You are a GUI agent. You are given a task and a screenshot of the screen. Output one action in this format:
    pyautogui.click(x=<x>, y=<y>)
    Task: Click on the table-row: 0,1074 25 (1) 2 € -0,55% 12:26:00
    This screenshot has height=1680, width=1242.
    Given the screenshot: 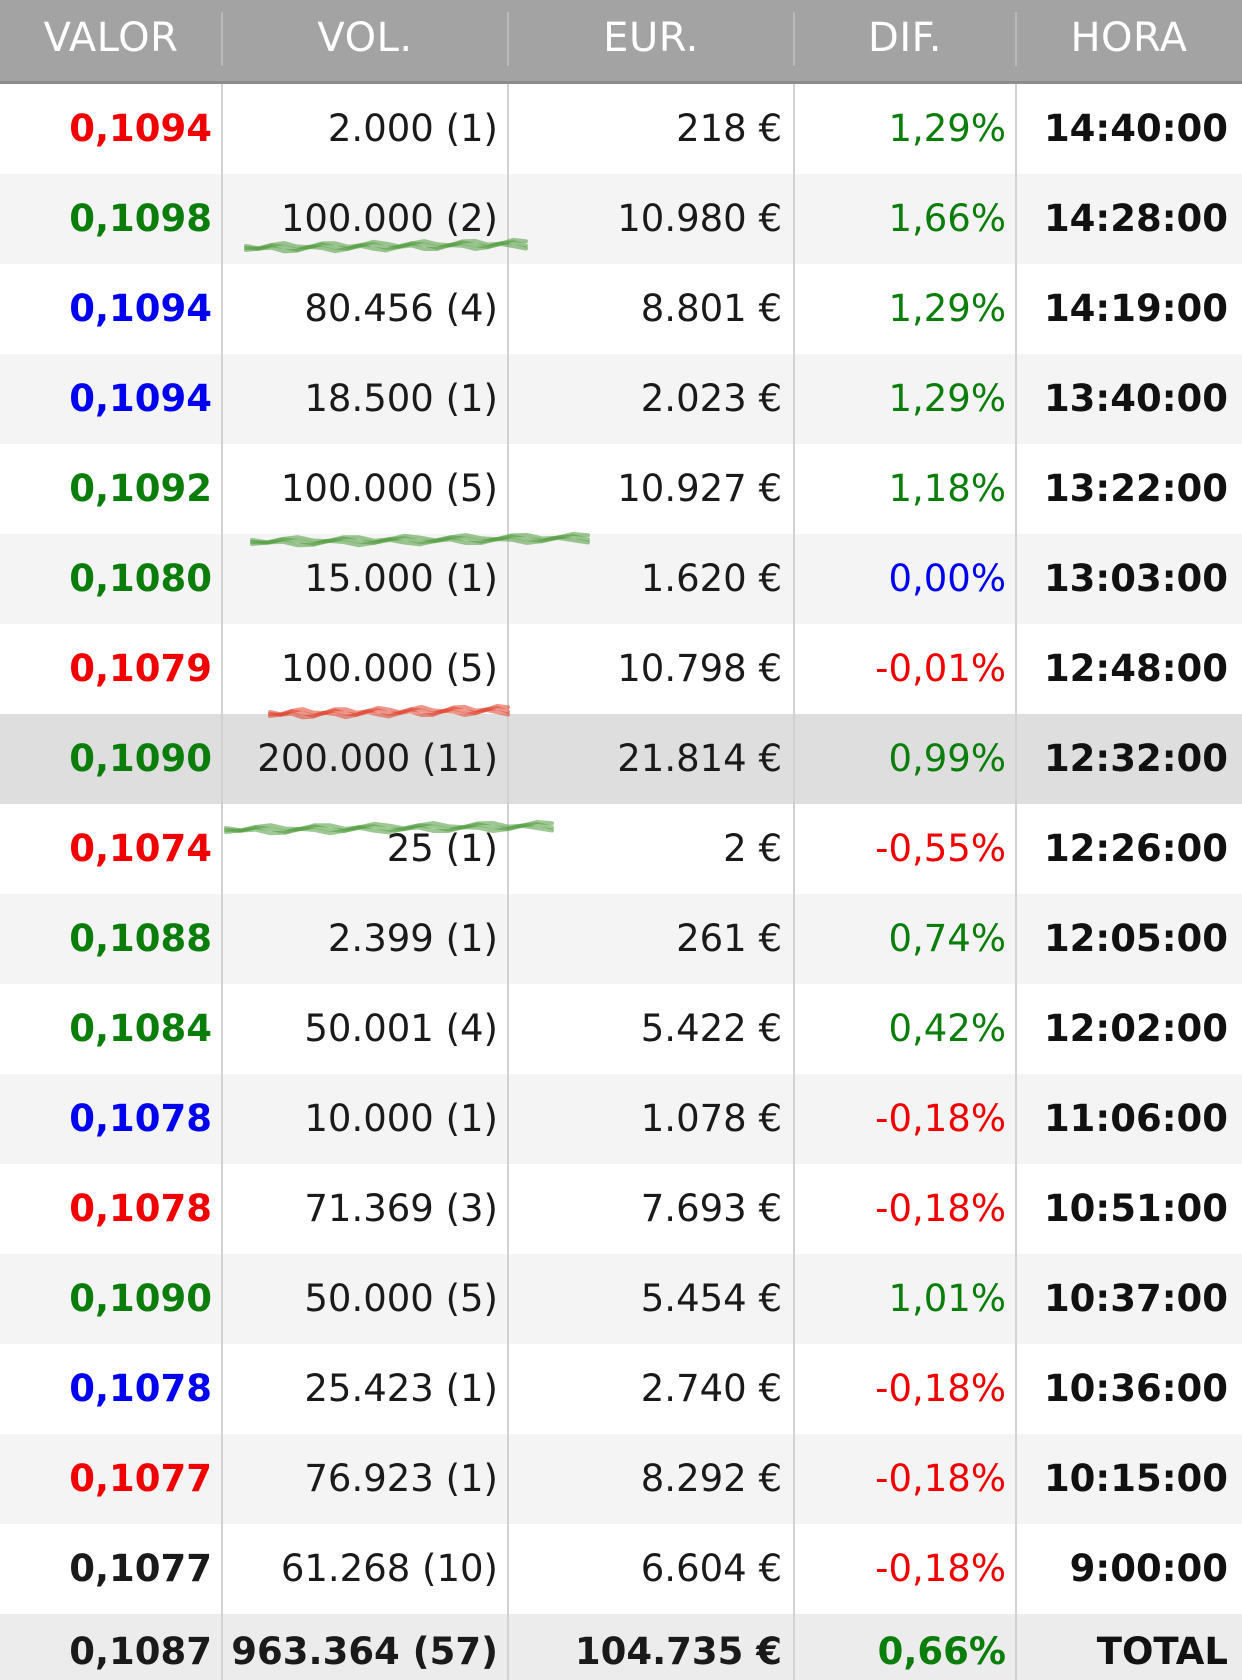 What is the action you would take?
    pyautogui.click(x=621, y=849)
    